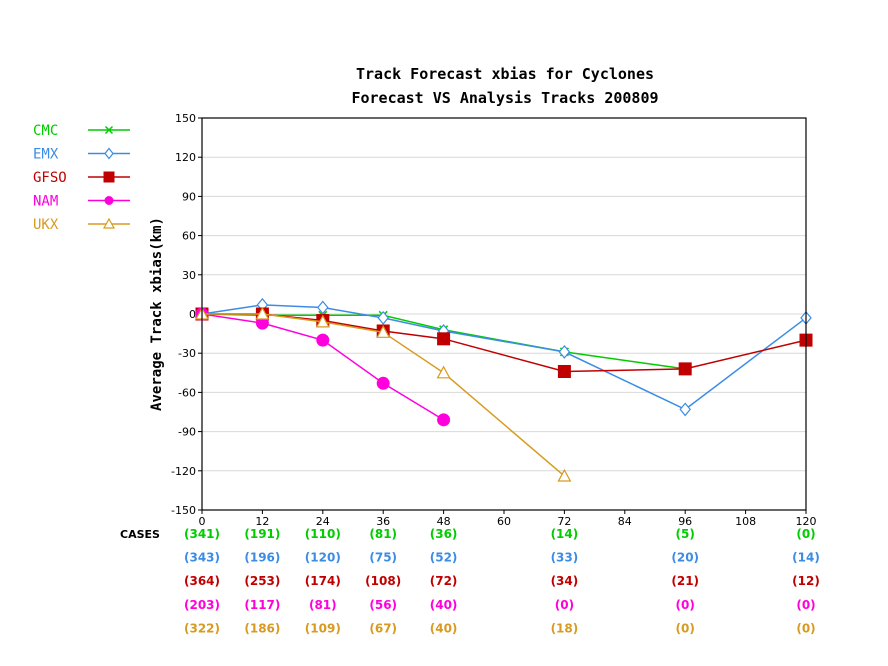 The width and height of the screenshot is (888, 666). What do you see at coordinates (444, 581) in the screenshot?
I see `case-count-gfso: (72)` at bounding box center [444, 581].